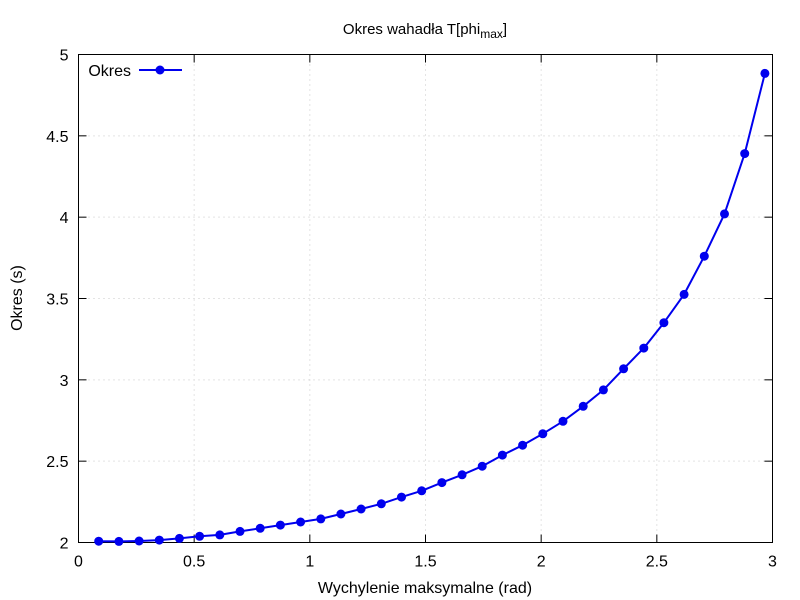 The height and width of the screenshot is (600, 800). I want to click on legend-label: Okres, so click(109, 71).